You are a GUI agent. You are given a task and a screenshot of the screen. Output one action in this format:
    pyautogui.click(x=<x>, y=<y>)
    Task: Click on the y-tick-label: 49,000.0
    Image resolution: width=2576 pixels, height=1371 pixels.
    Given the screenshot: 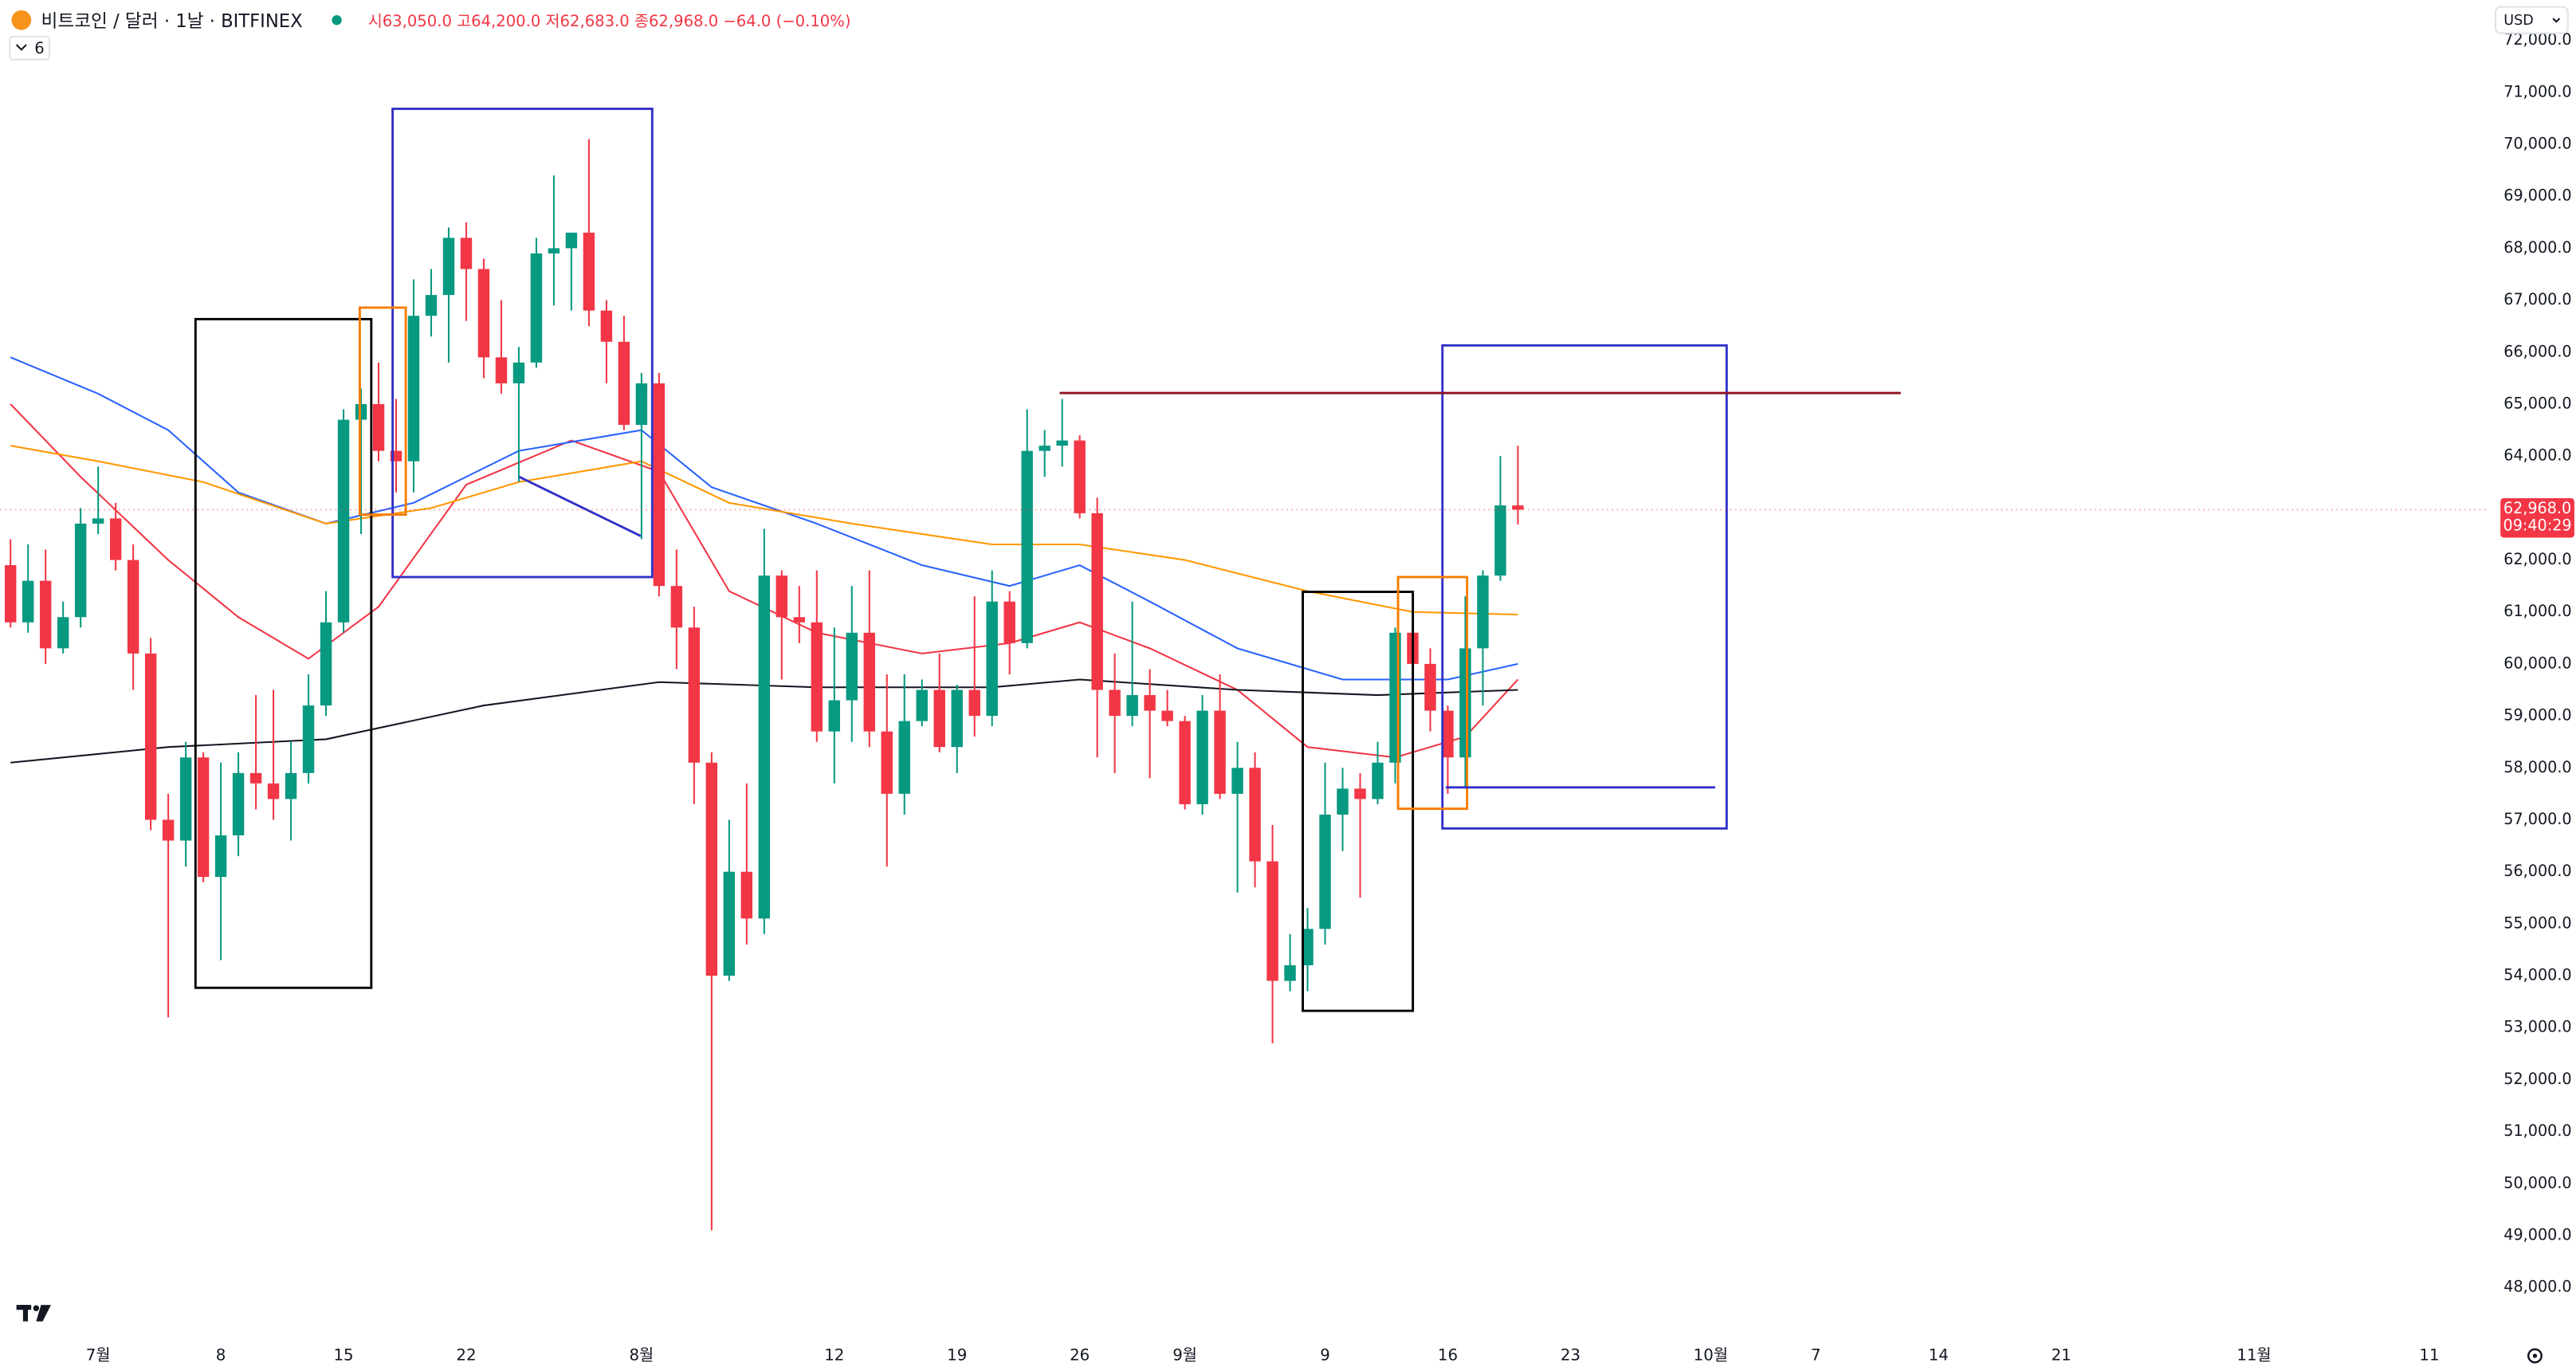 What is the action you would take?
    pyautogui.click(x=2537, y=1234)
    